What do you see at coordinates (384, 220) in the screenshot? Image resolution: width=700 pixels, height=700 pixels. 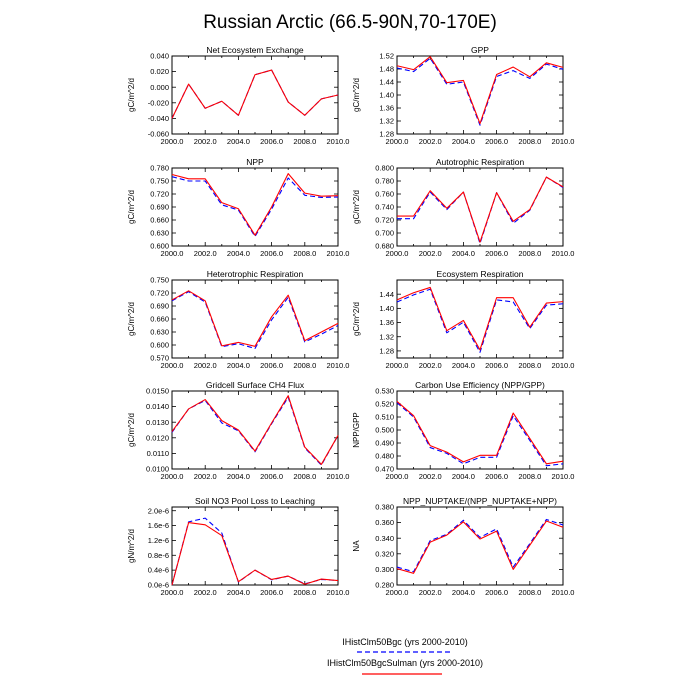 I see `y-tick-label: 0.720` at bounding box center [384, 220].